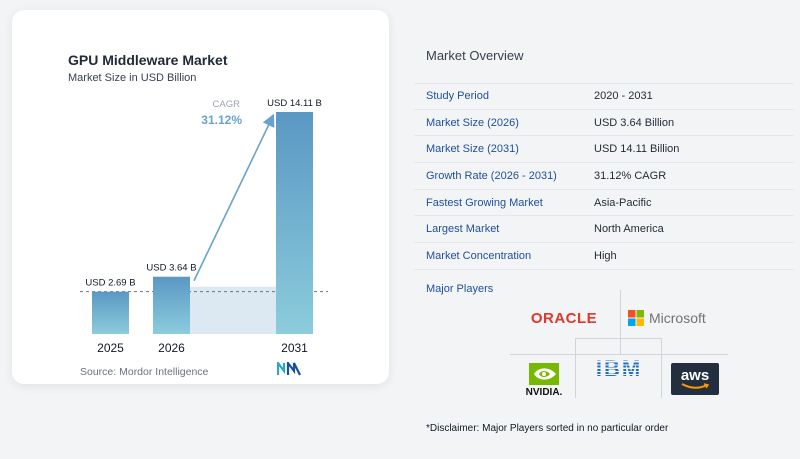  I want to click on table-row: Study Period 2020 - 2031, so click(604, 96).